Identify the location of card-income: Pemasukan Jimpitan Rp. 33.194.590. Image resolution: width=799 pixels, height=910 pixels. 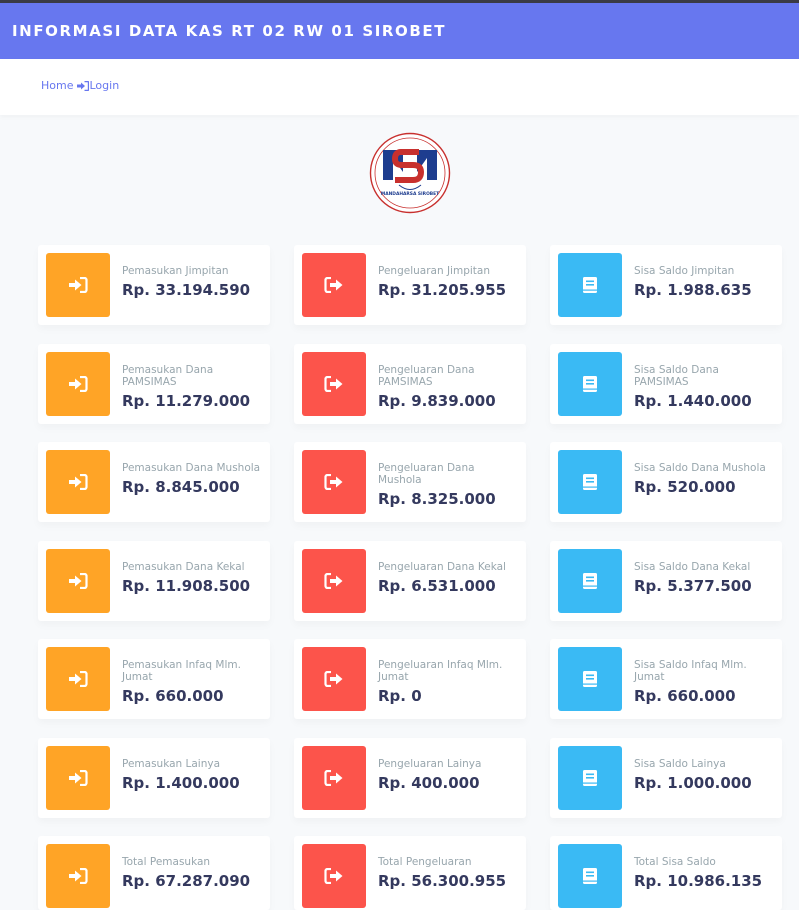
(154, 285).